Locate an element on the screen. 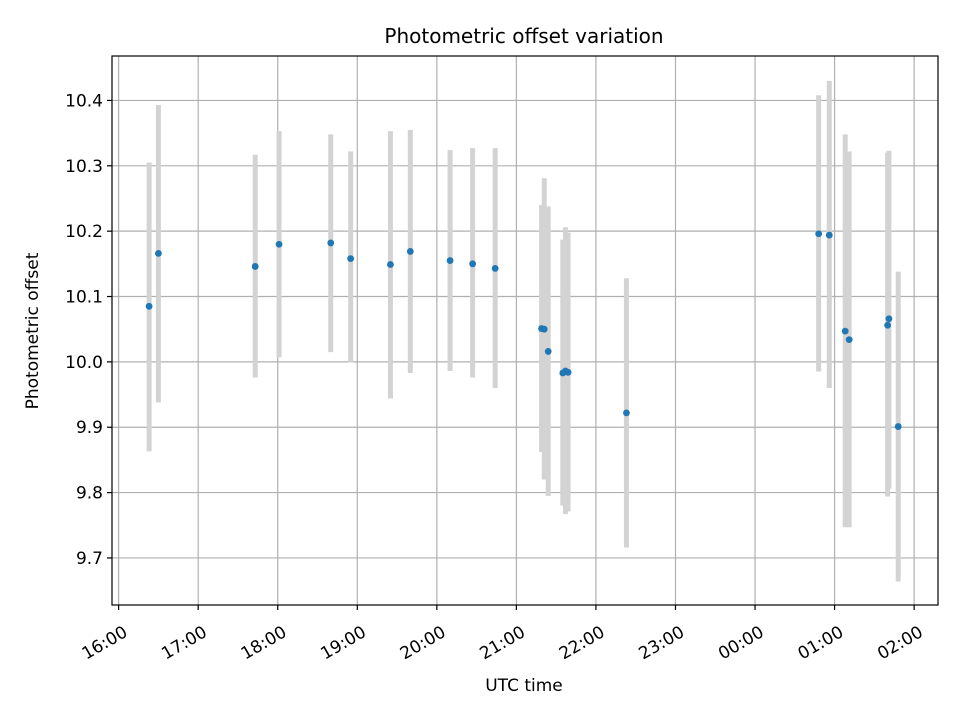 The height and width of the screenshot is (720, 960). y-tick-label: 10.1 is located at coordinates (84, 298).